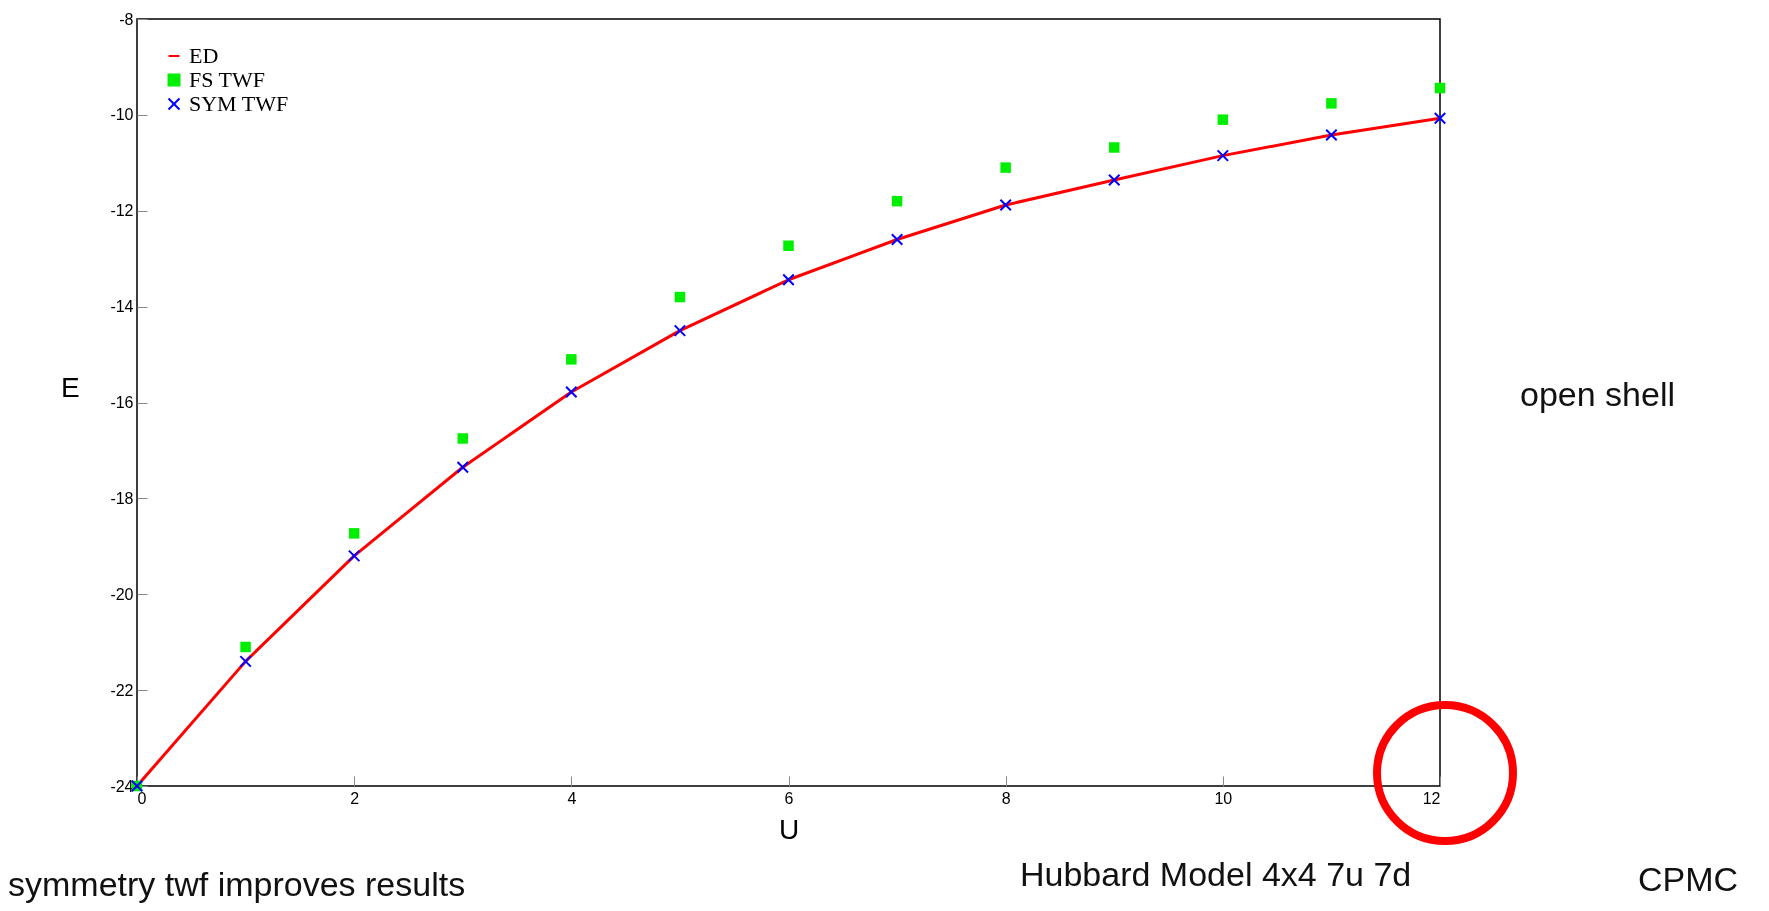 Image resolution: width=1769 pixels, height=911 pixels. Describe the element at coordinates (1431, 798) in the screenshot. I see `x-tick-label: 12` at that location.